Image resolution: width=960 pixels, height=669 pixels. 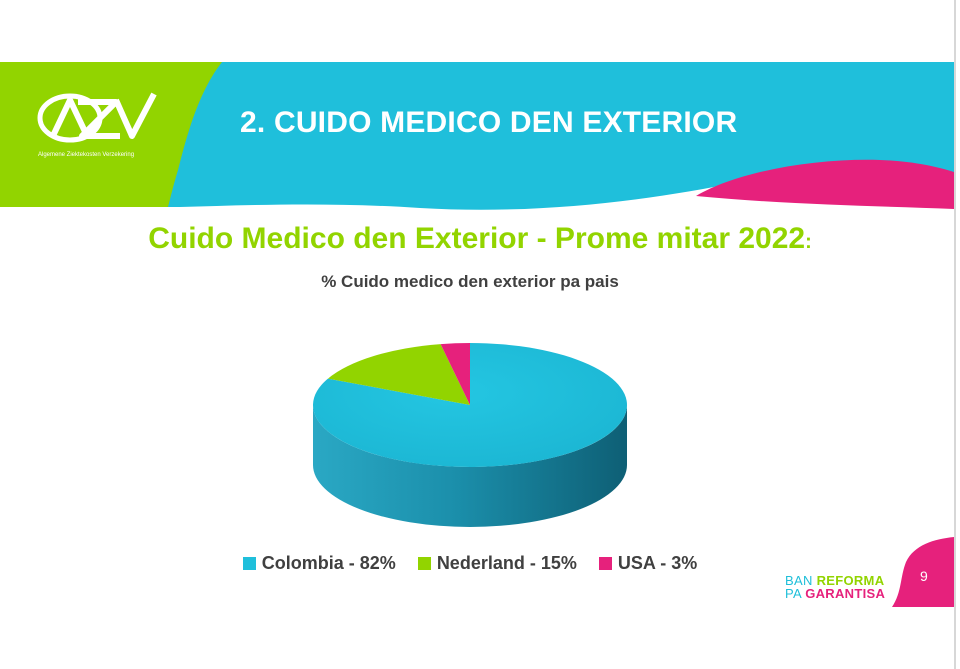 What do you see at coordinates (455, 374) in the screenshot?
I see `pie-slice-usa` at bounding box center [455, 374].